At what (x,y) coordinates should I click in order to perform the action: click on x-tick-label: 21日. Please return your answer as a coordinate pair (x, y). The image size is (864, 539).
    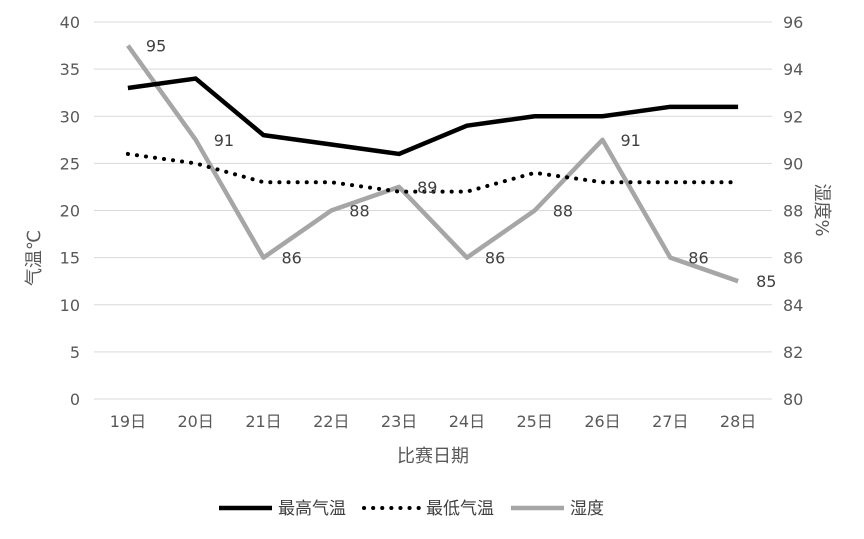
    Looking at the image, I should click on (263, 421).